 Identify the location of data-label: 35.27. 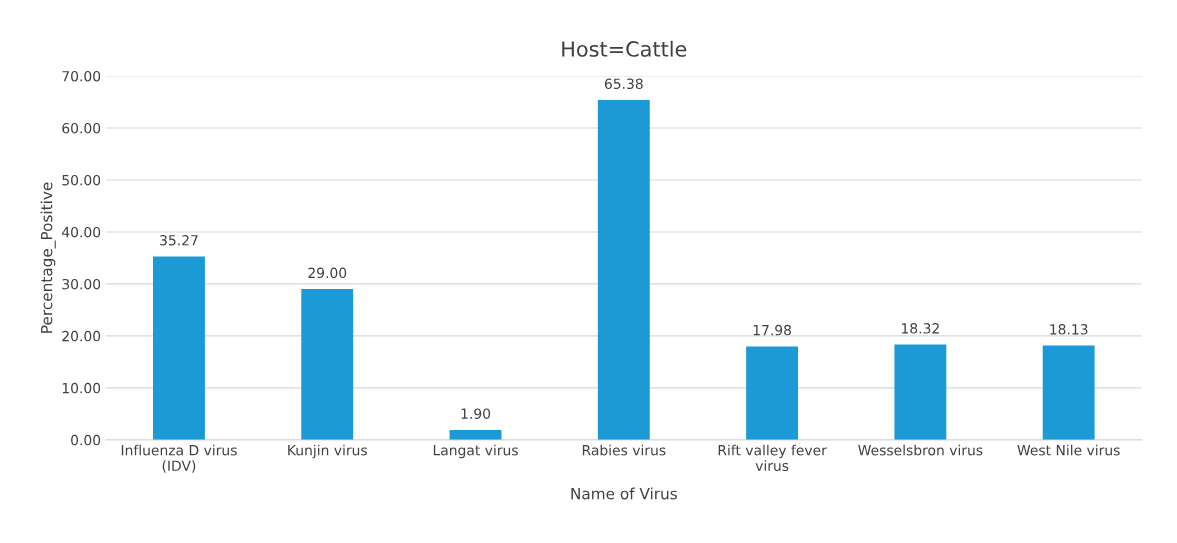
(179, 240).